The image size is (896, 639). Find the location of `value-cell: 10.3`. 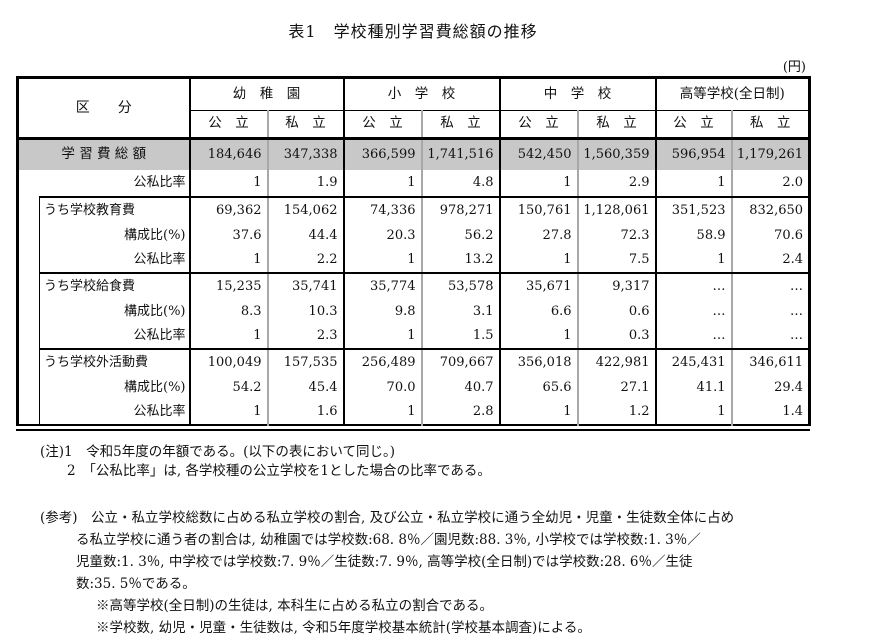

value-cell: 10.3 is located at coordinates (306, 311).